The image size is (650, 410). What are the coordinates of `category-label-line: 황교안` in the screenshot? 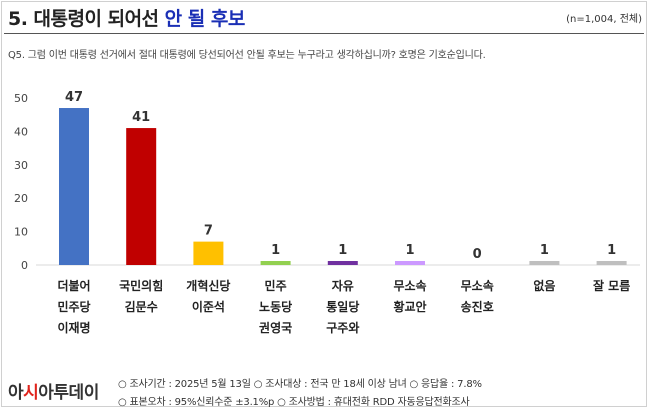 It's located at (410, 307).